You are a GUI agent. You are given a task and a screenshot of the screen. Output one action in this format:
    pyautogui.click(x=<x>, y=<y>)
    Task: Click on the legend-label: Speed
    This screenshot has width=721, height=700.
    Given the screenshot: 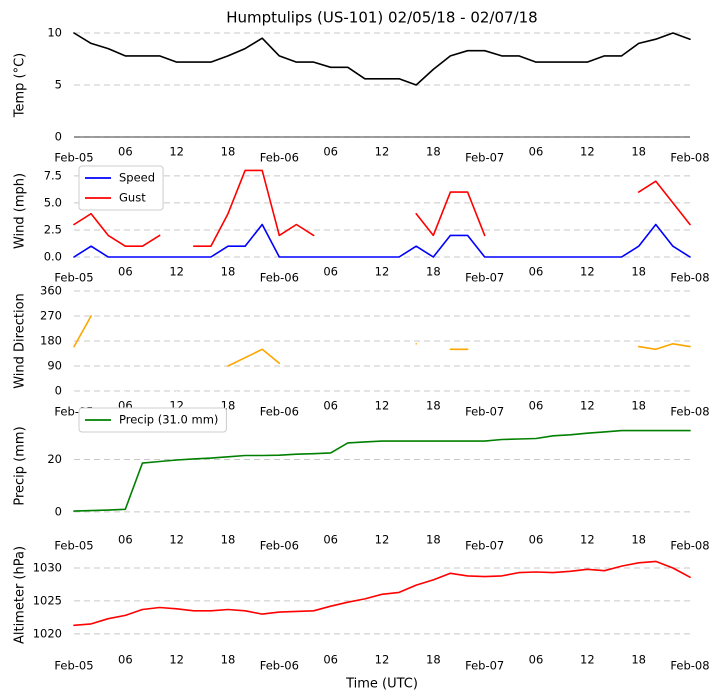 What is the action you would take?
    pyautogui.click(x=137, y=178)
    